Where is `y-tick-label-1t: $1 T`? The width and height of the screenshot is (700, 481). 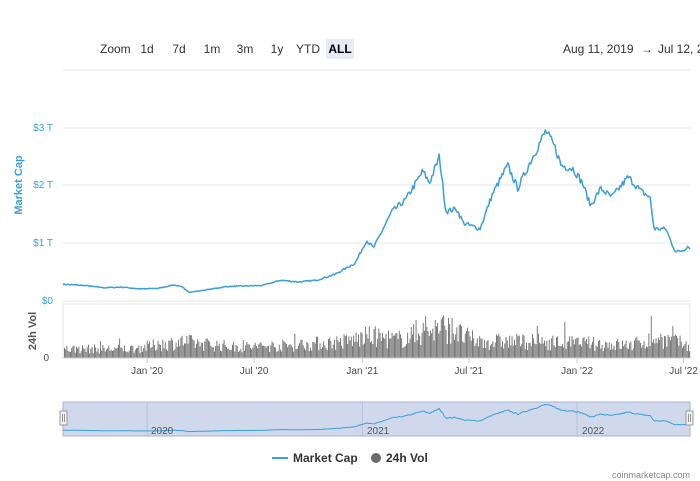 y-tick-label-1t: $1 T is located at coordinates (43, 243).